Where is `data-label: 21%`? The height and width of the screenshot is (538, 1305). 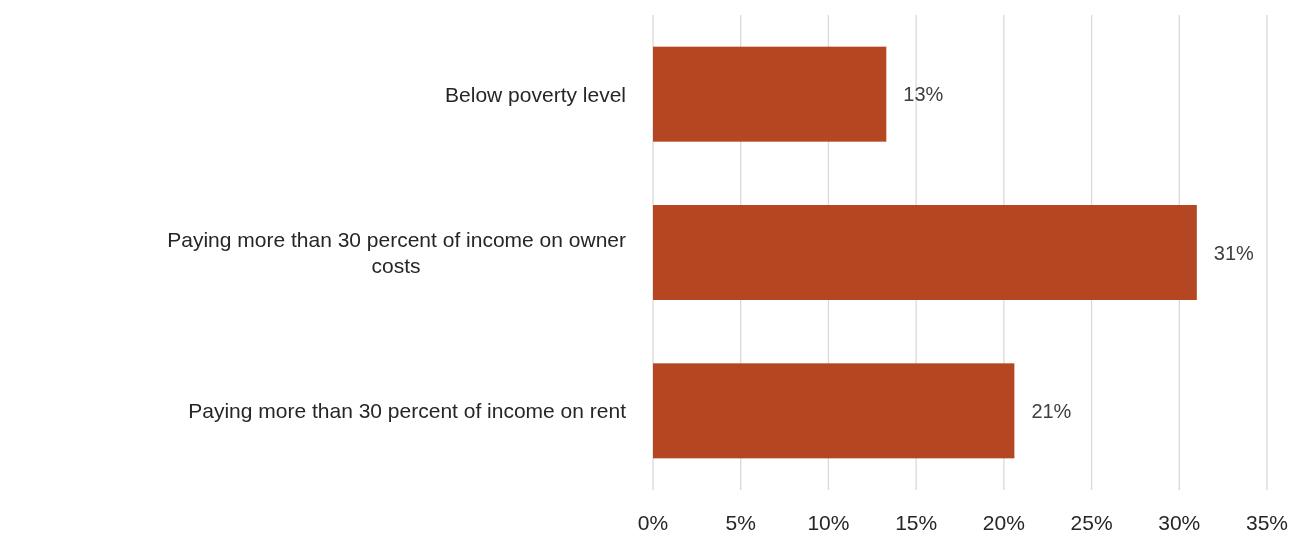
data-label: 21% is located at coordinates (1051, 410).